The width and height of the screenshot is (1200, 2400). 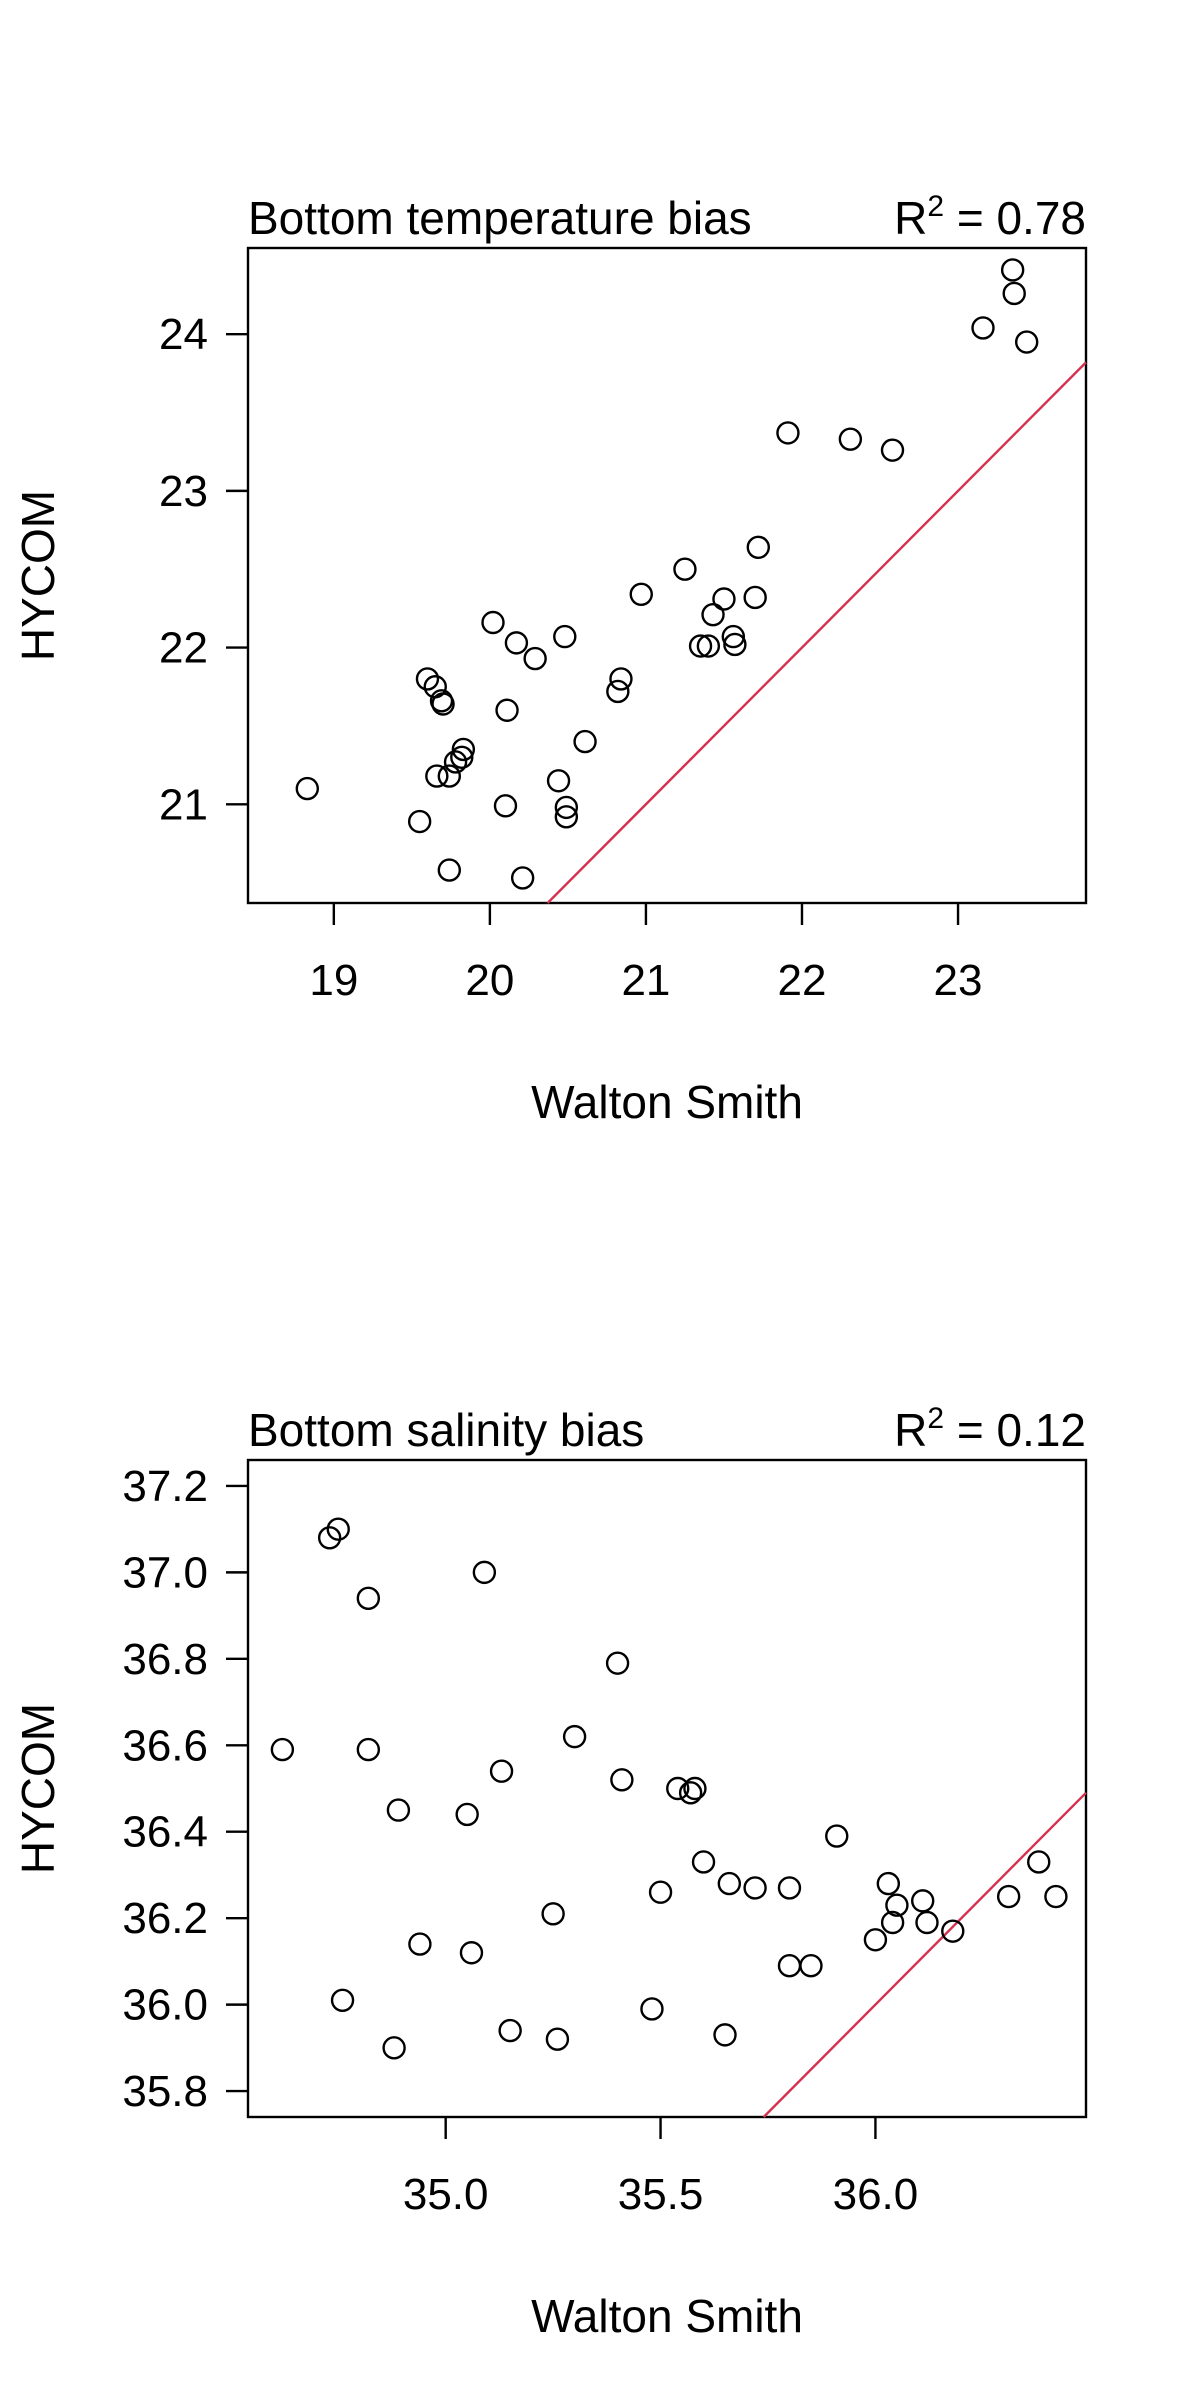 I want to click on y-tick-label: 24, so click(x=183, y=334).